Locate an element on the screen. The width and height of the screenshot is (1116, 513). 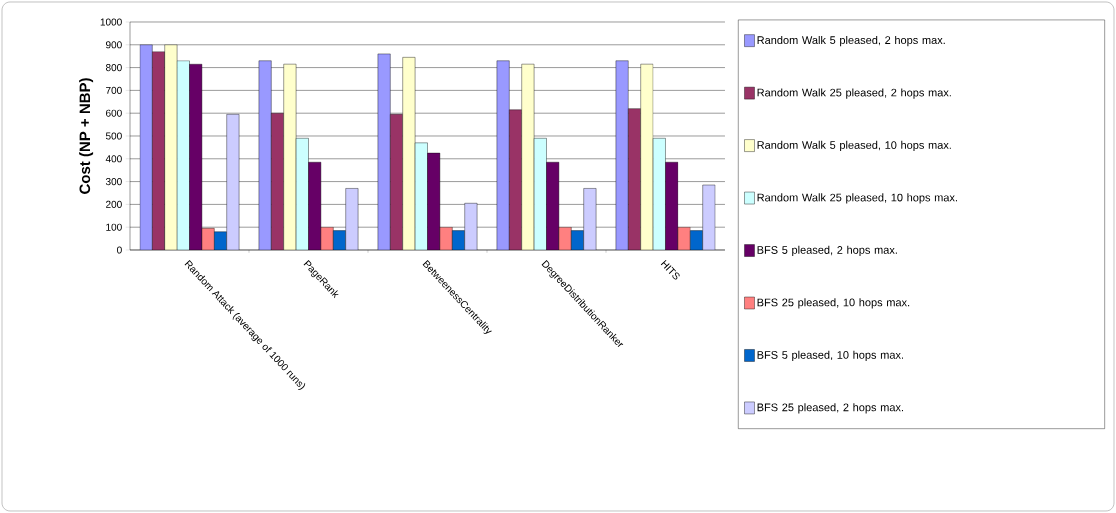
y-tick-label: 100 is located at coordinates (114, 227).